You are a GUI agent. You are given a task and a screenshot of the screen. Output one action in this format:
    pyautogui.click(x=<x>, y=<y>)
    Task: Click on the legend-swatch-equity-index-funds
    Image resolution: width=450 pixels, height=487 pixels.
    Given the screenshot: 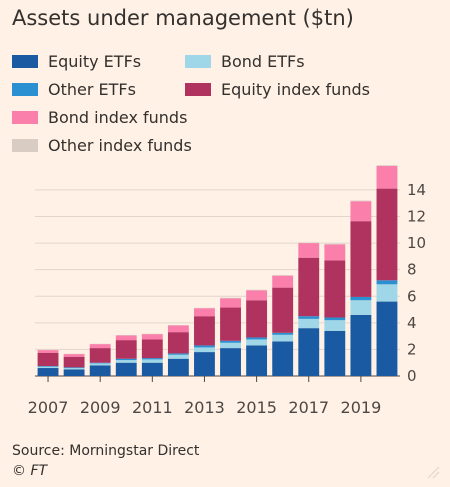 What is the action you would take?
    pyautogui.click(x=198, y=89)
    